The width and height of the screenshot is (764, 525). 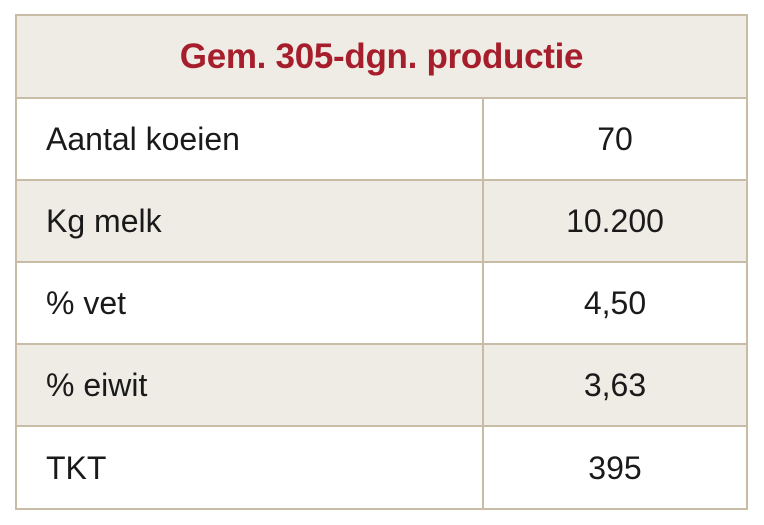 I want to click on table-title: Gem. 305-dgn. productie, so click(x=381, y=56).